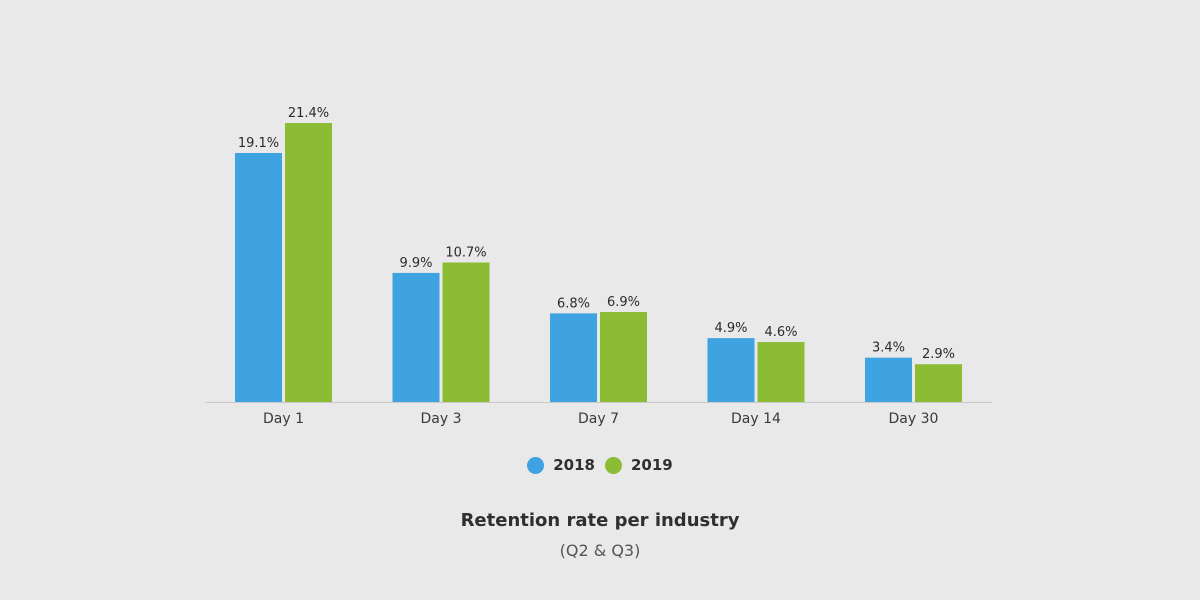 This screenshot has height=600, width=1200. I want to click on data-label-2019-day-7: 6.9%, so click(623, 302).